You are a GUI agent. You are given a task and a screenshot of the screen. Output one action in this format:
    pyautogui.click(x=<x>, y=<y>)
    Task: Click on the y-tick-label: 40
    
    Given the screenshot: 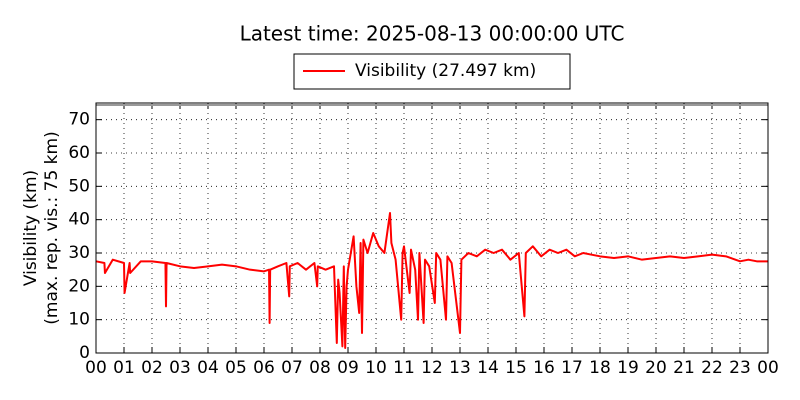 What is the action you would take?
    pyautogui.click(x=79, y=220)
    